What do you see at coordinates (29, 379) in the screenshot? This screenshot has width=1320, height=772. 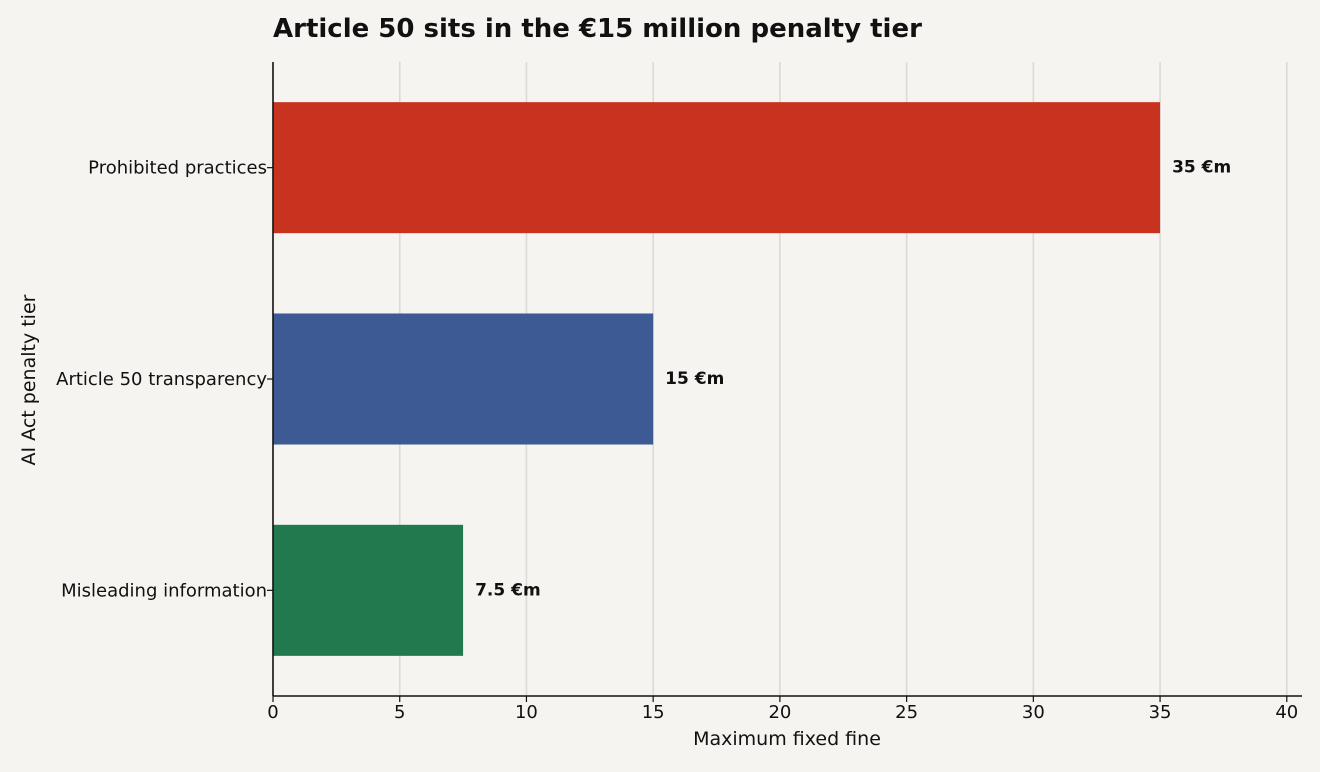 I see `y-axis-title: AI Act penalty tier` at bounding box center [29, 379].